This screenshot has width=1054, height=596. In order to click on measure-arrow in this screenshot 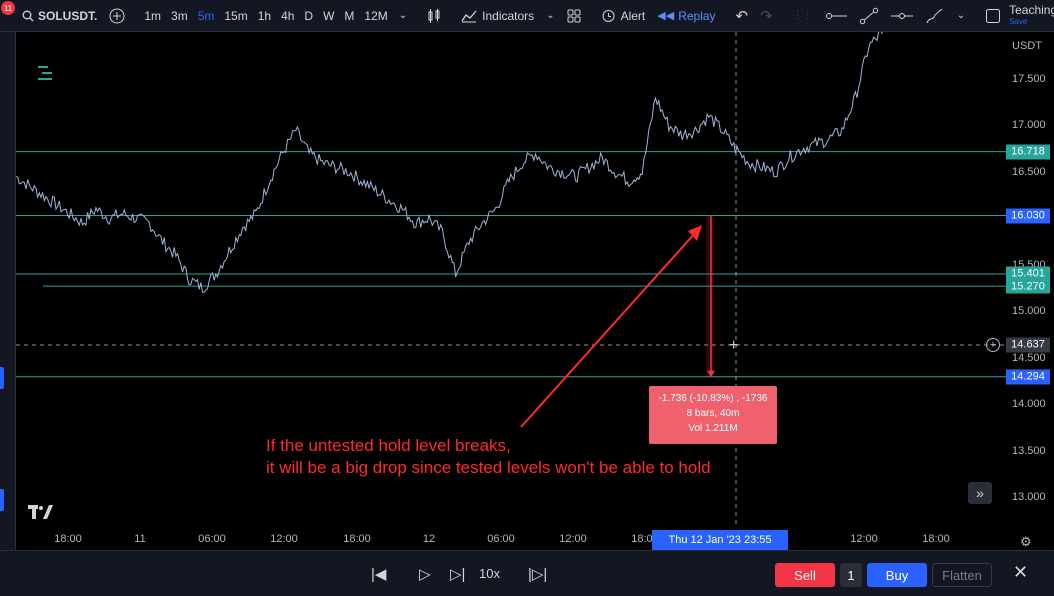, I will do `click(711, 373)`.